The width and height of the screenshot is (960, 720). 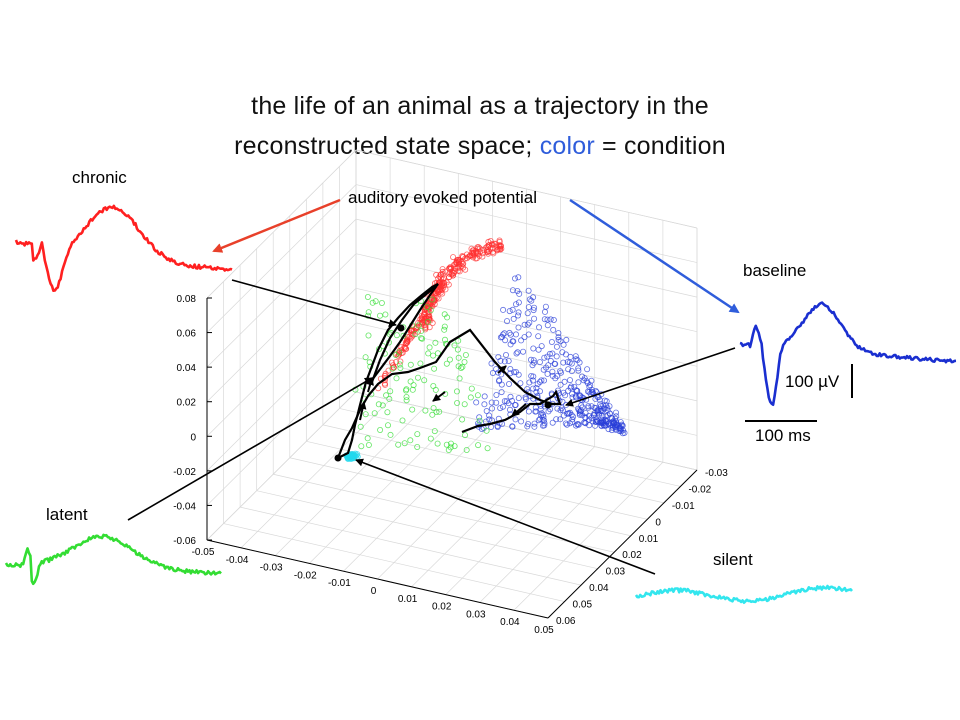 I want to click on label-silent: silent, so click(x=733, y=559).